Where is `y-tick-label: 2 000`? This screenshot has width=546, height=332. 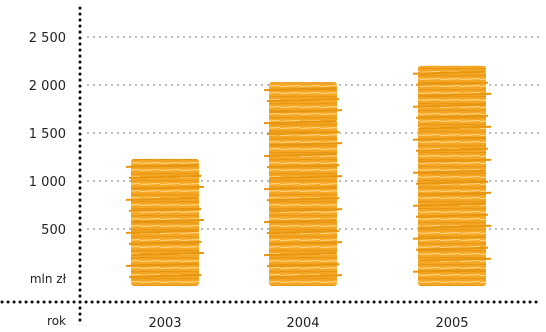
y-tick-label: 2 000 is located at coordinates (47, 86).